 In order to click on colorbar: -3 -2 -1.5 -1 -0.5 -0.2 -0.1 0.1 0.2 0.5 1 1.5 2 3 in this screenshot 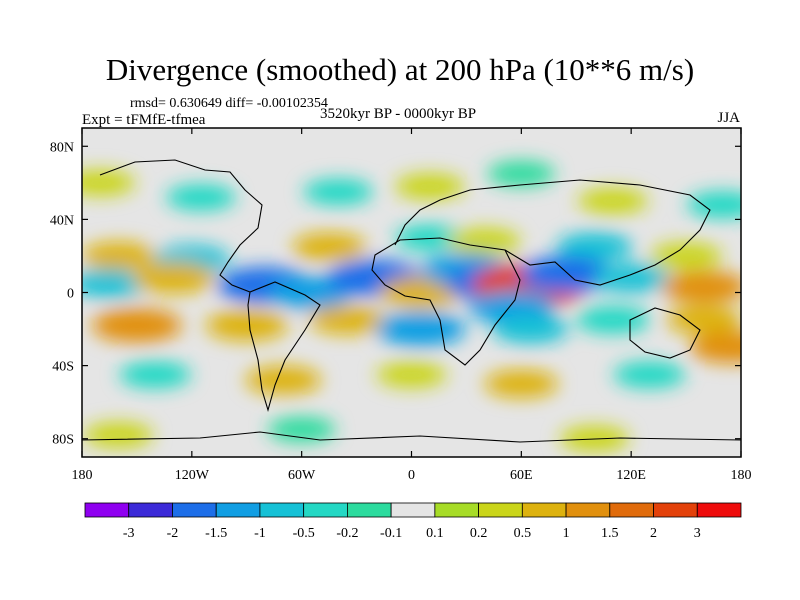, I will do `click(413, 521)`.